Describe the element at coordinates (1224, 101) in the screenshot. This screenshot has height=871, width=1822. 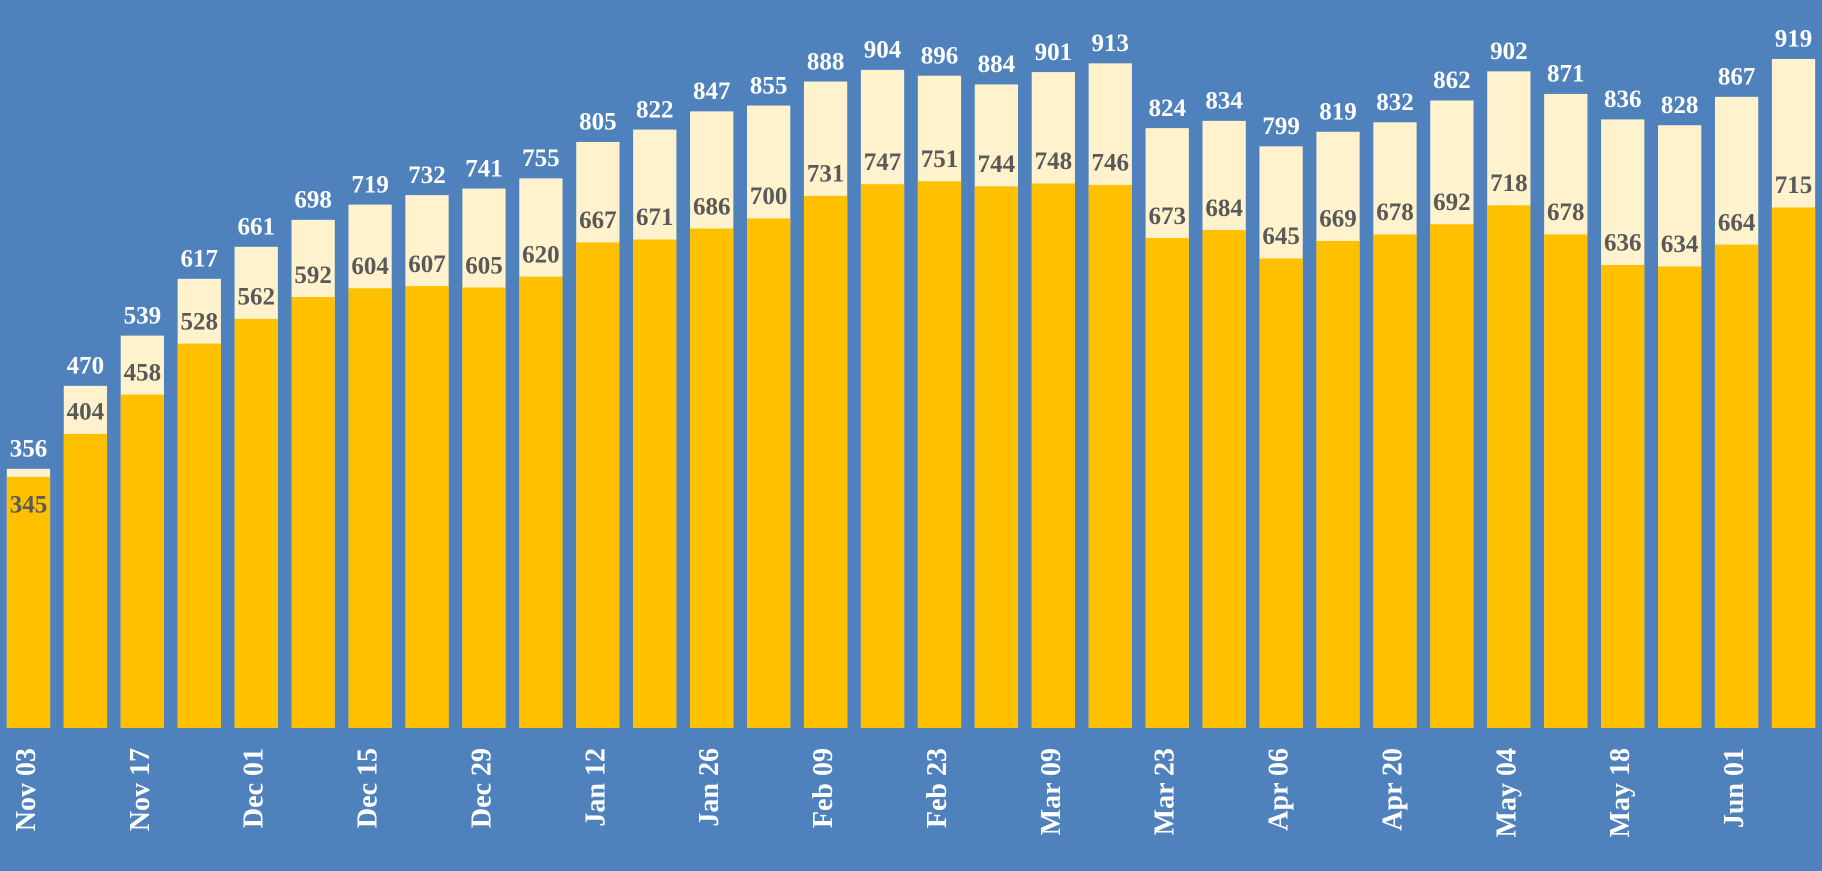
I see `value-label: 834` at that location.